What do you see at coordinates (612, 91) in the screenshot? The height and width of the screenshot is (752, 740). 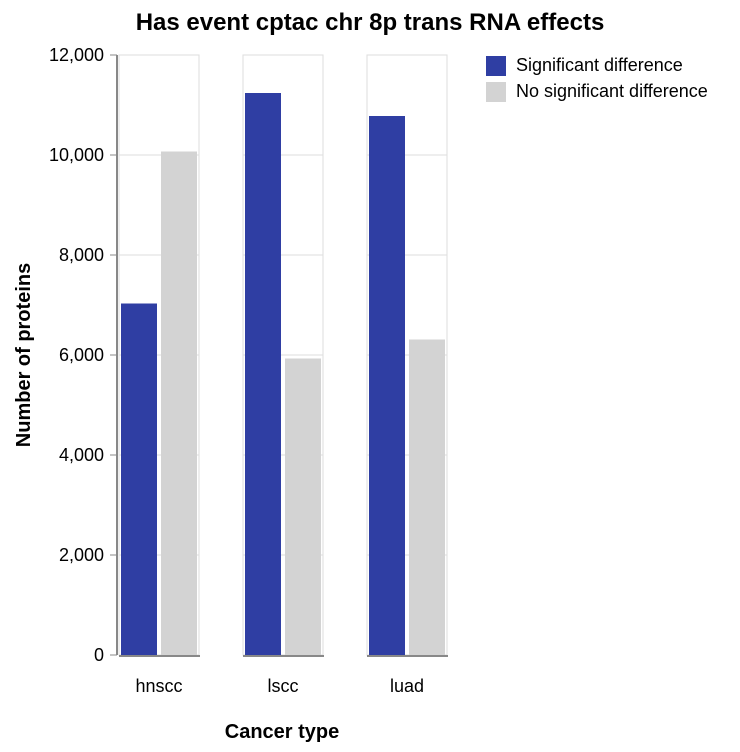 I see `legend-label: No significant difference` at bounding box center [612, 91].